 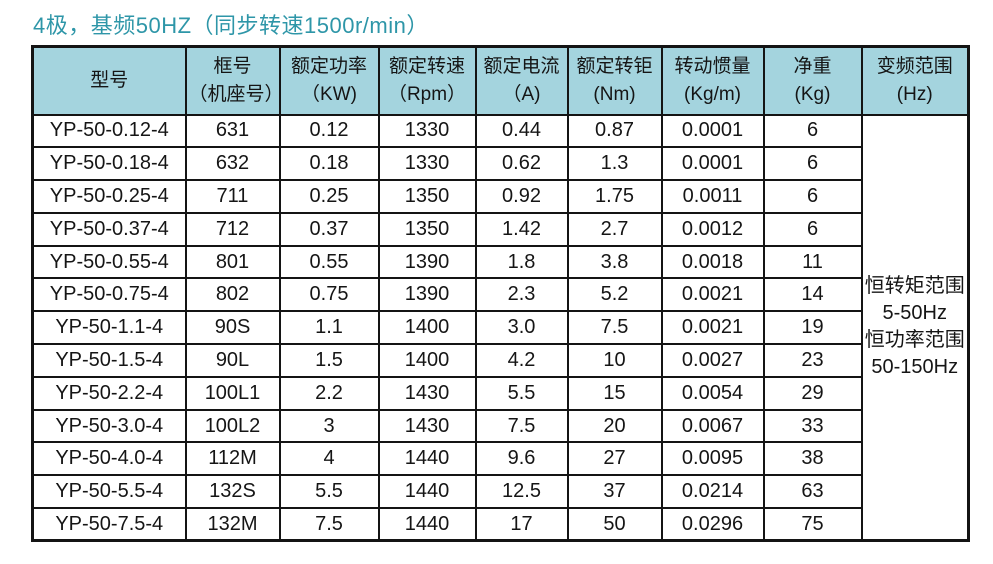 I want to click on frequency-range-line: 恒功率范围, so click(x=914, y=340).